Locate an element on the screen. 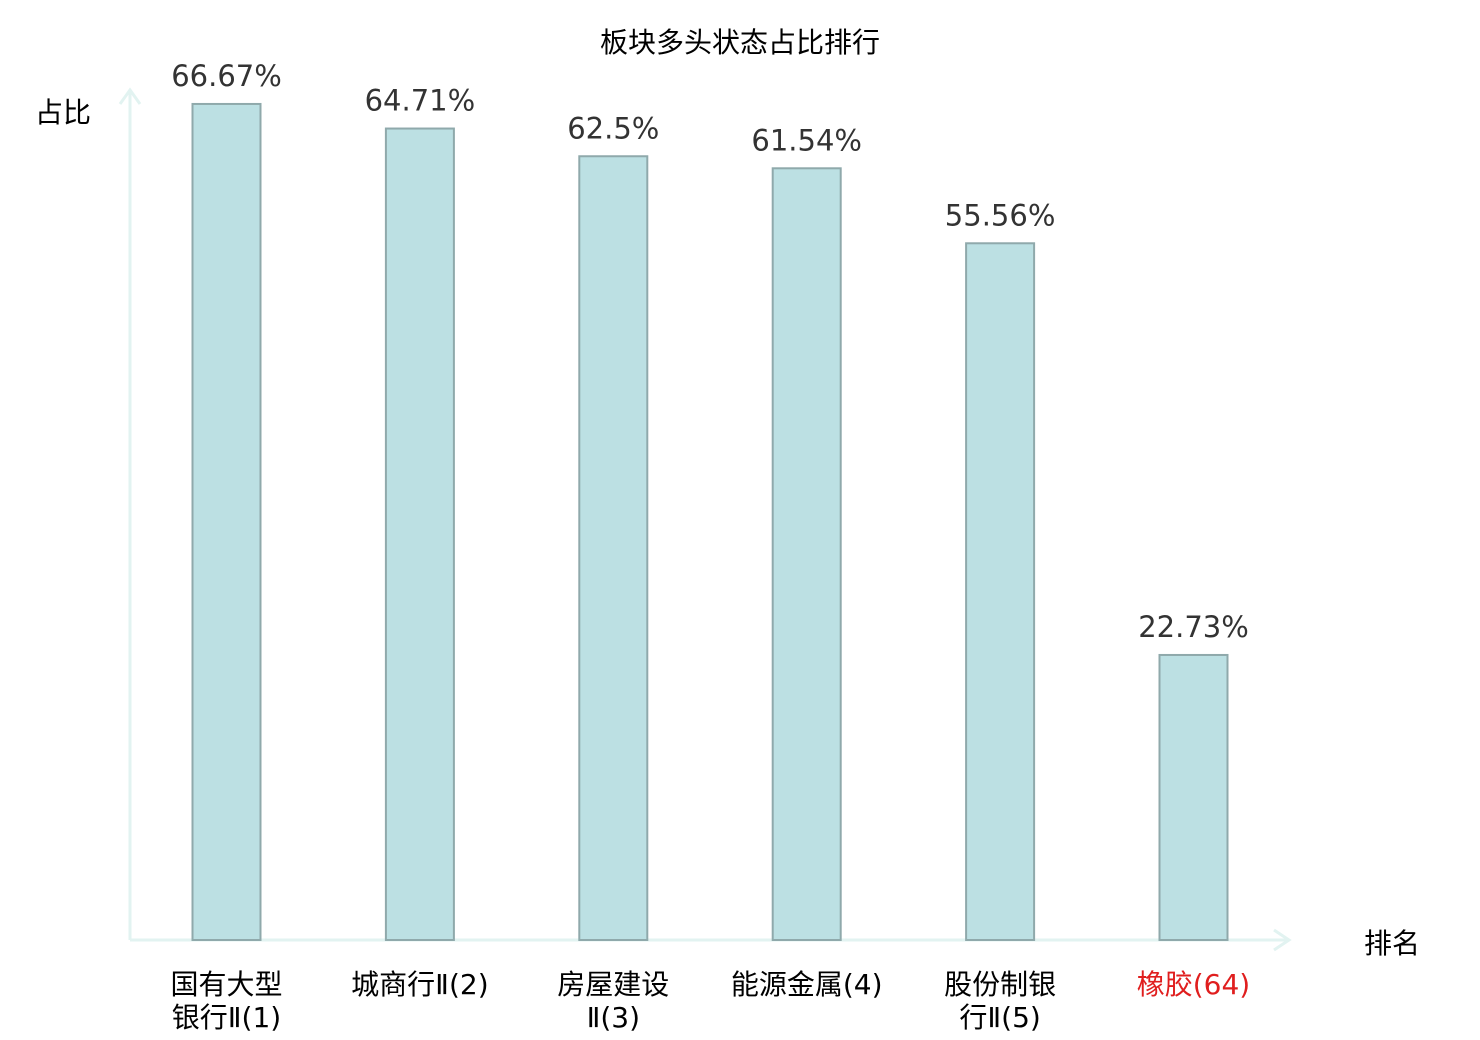 The width and height of the screenshot is (1480, 1040). category-label-4: 能源金属(4) is located at coordinates (807, 984).